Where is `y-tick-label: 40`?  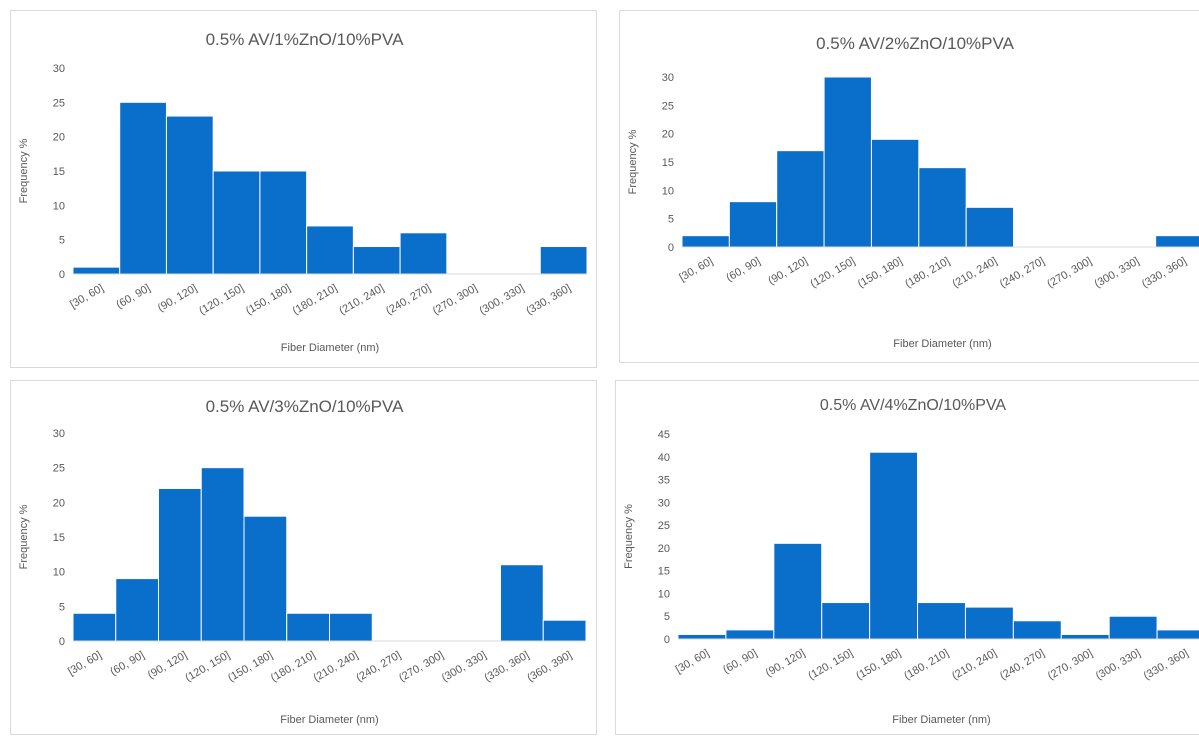 y-tick-label: 40 is located at coordinates (664, 458).